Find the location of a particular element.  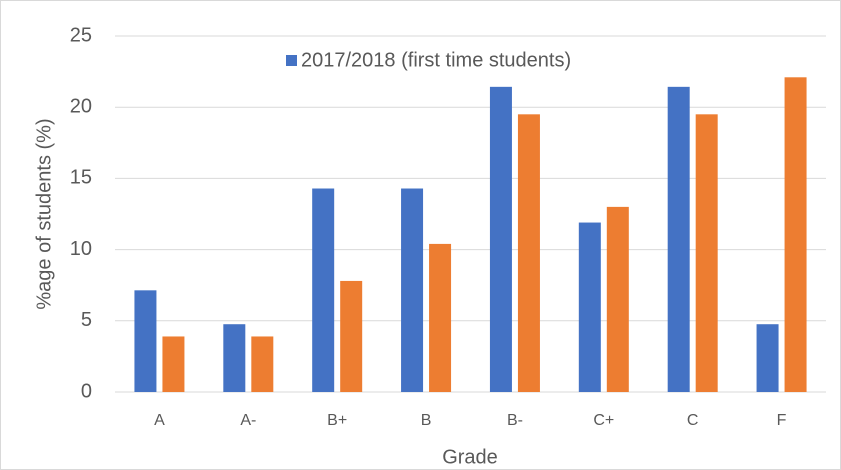

y-tick-label: 15 is located at coordinates (81, 178).